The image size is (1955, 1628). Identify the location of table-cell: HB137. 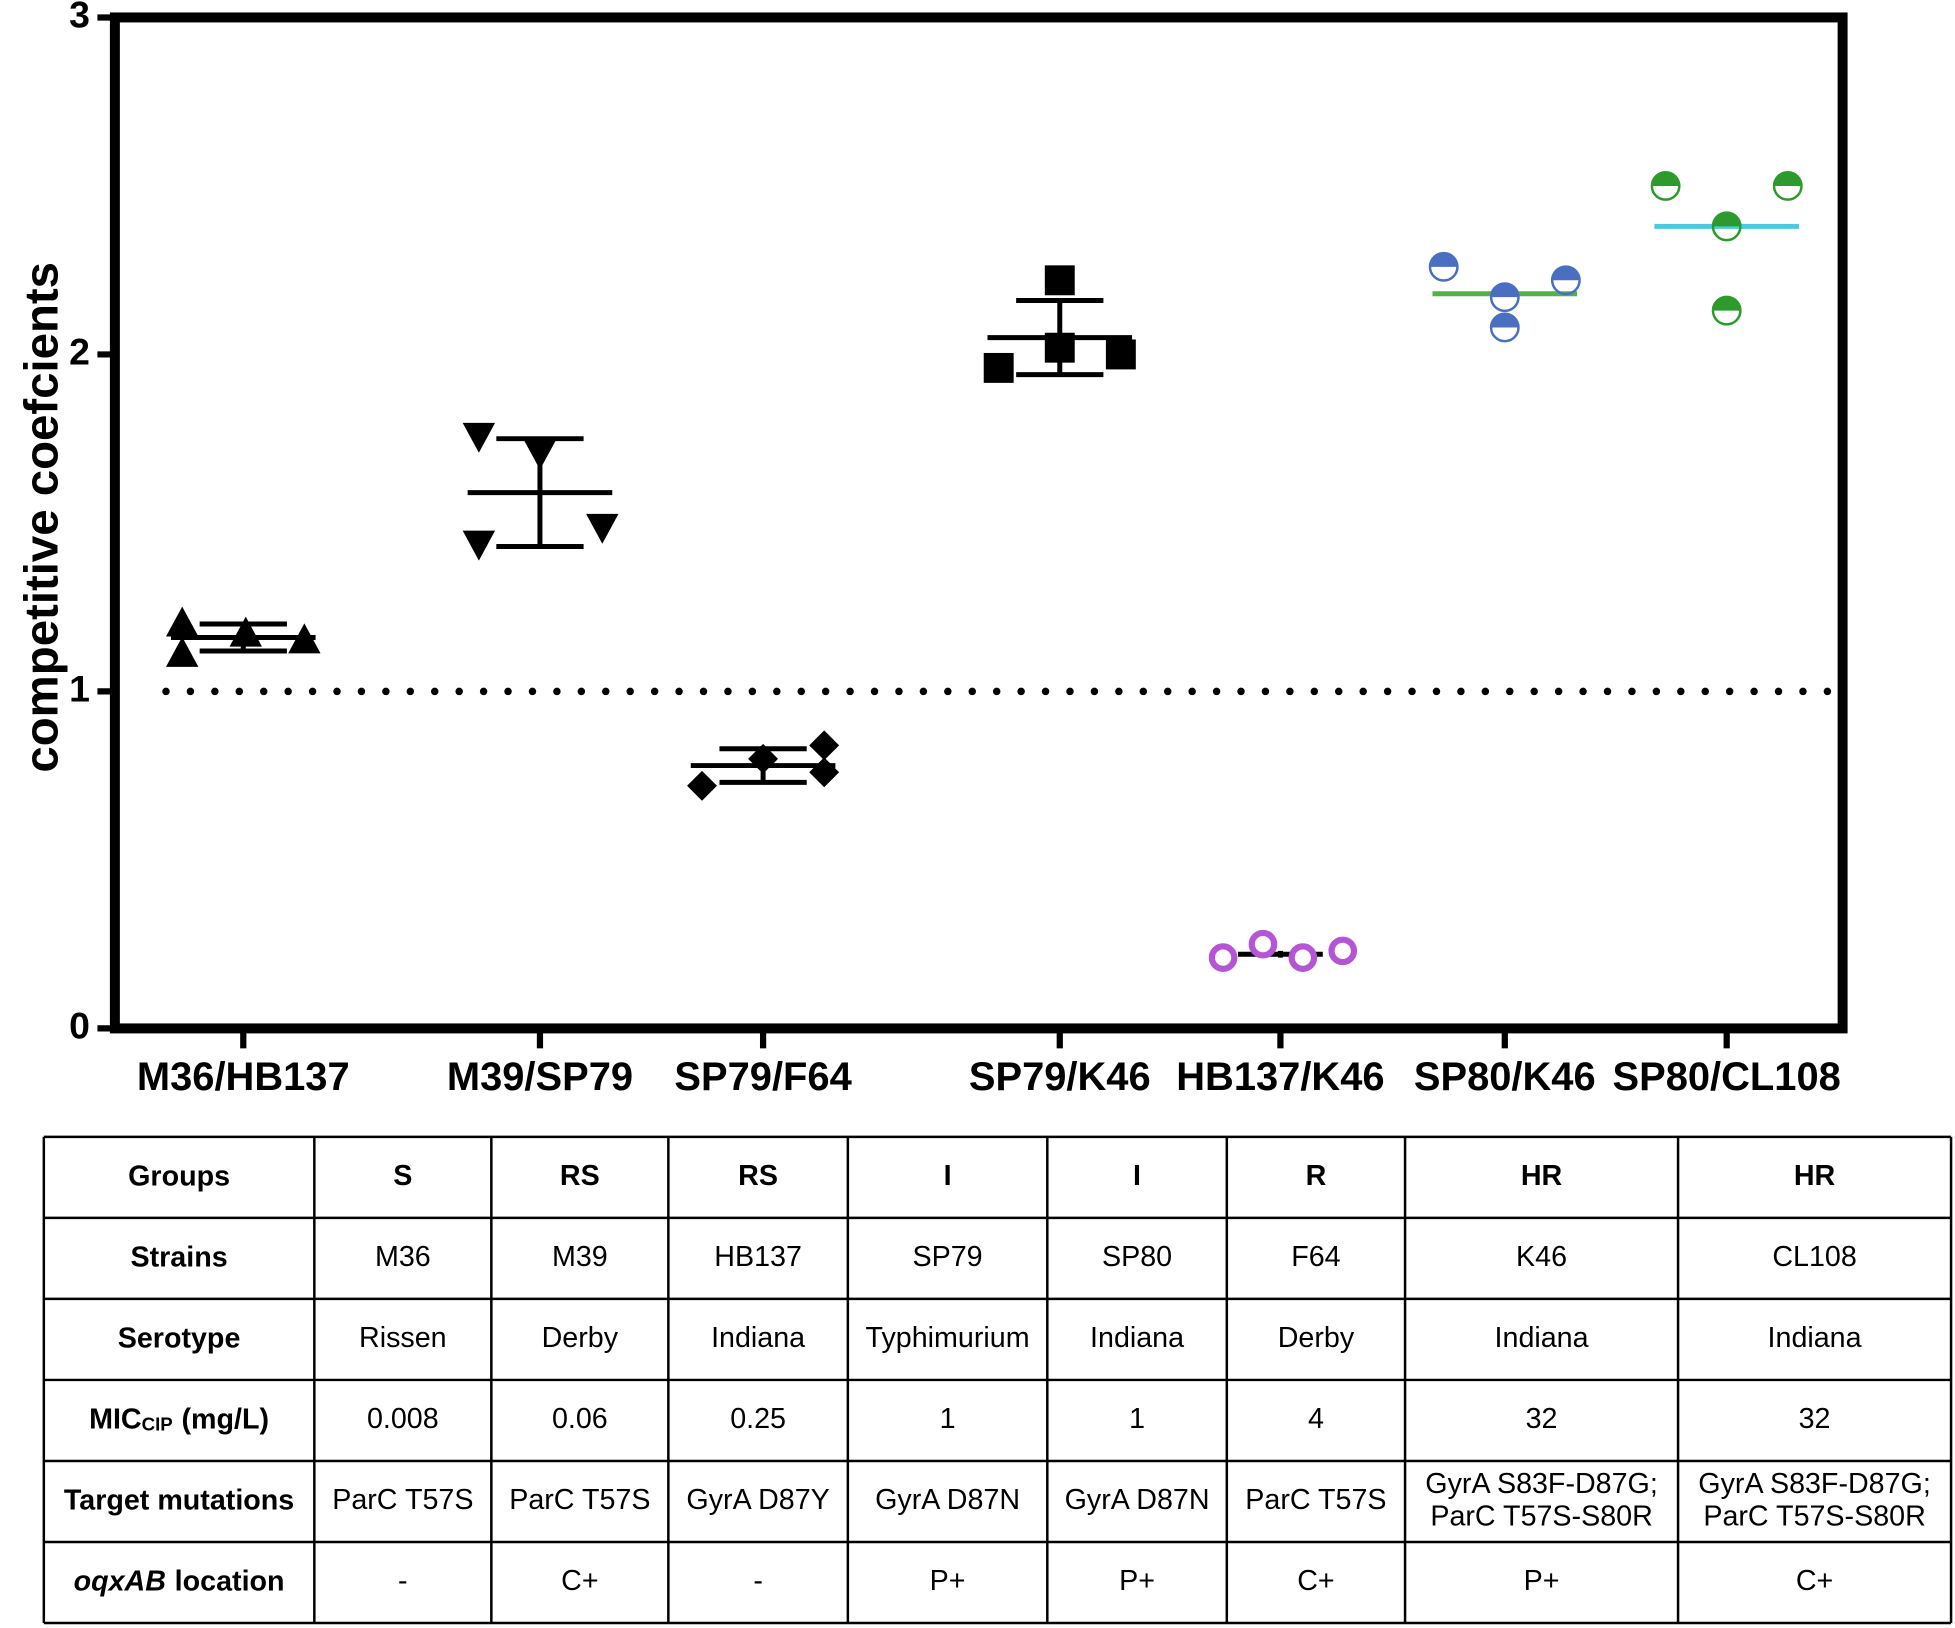
(758, 1257).